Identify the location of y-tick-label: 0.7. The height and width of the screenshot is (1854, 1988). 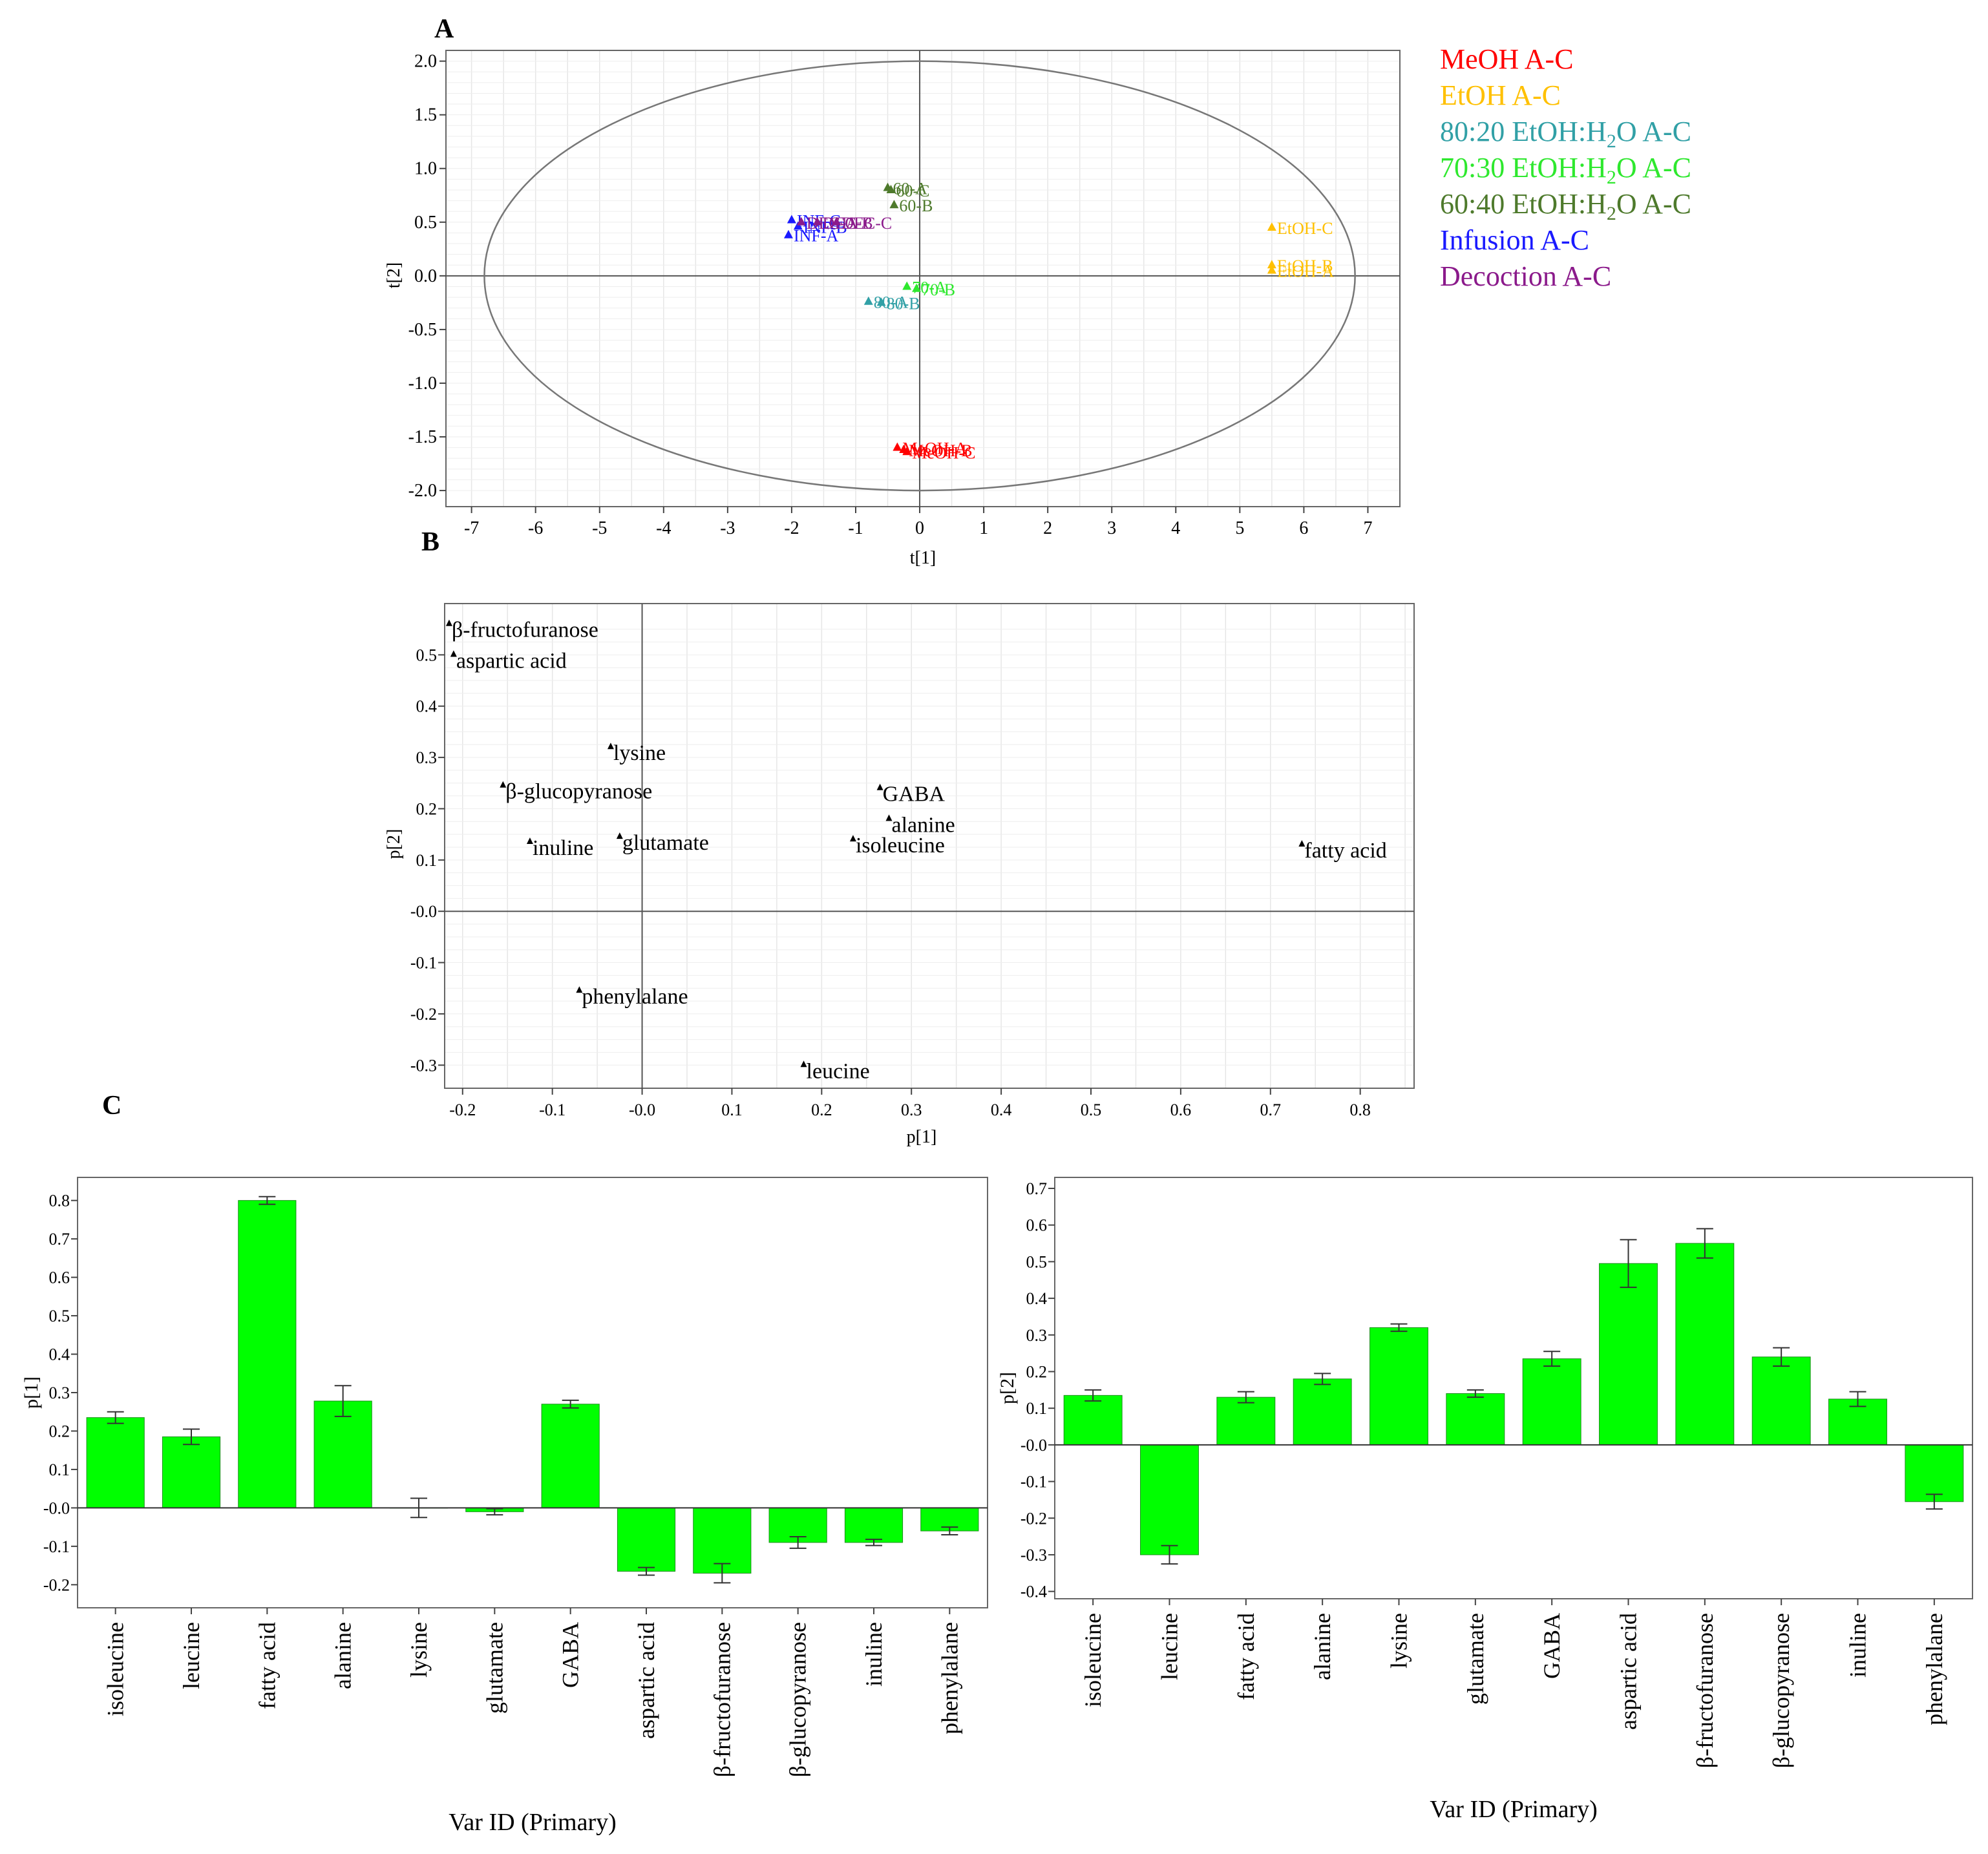
(1037, 1188).